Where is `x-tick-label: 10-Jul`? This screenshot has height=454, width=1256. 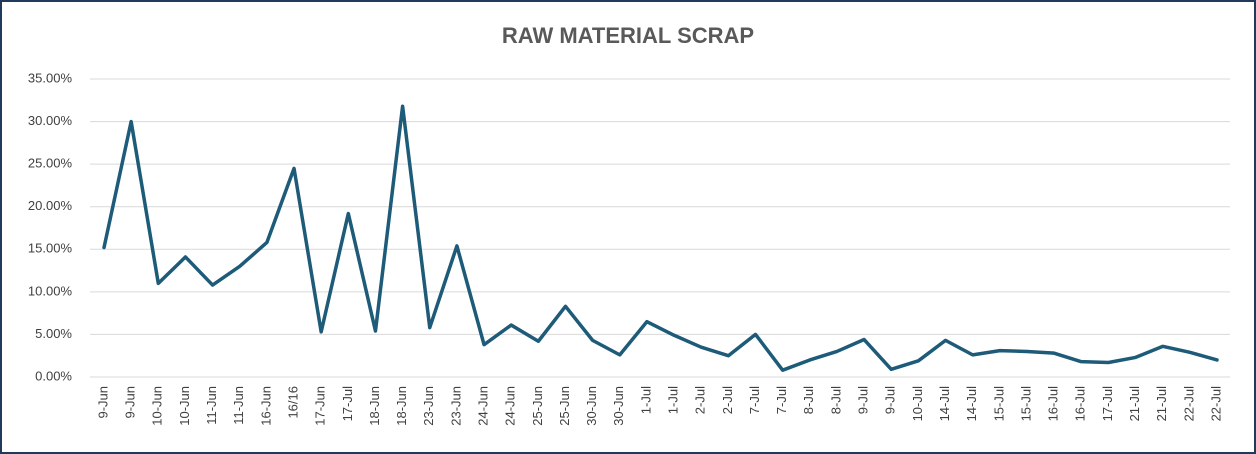
x-tick-label: 10-Jul is located at coordinates (917, 404).